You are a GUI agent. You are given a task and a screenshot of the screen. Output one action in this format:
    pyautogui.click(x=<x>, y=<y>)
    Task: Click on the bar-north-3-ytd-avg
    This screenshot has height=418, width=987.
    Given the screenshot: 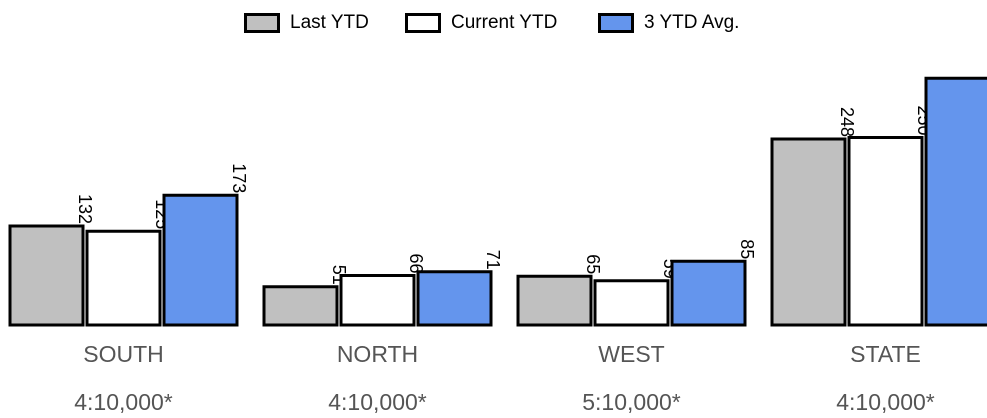 What is the action you would take?
    pyautogui.click(x=454, y=298)
    